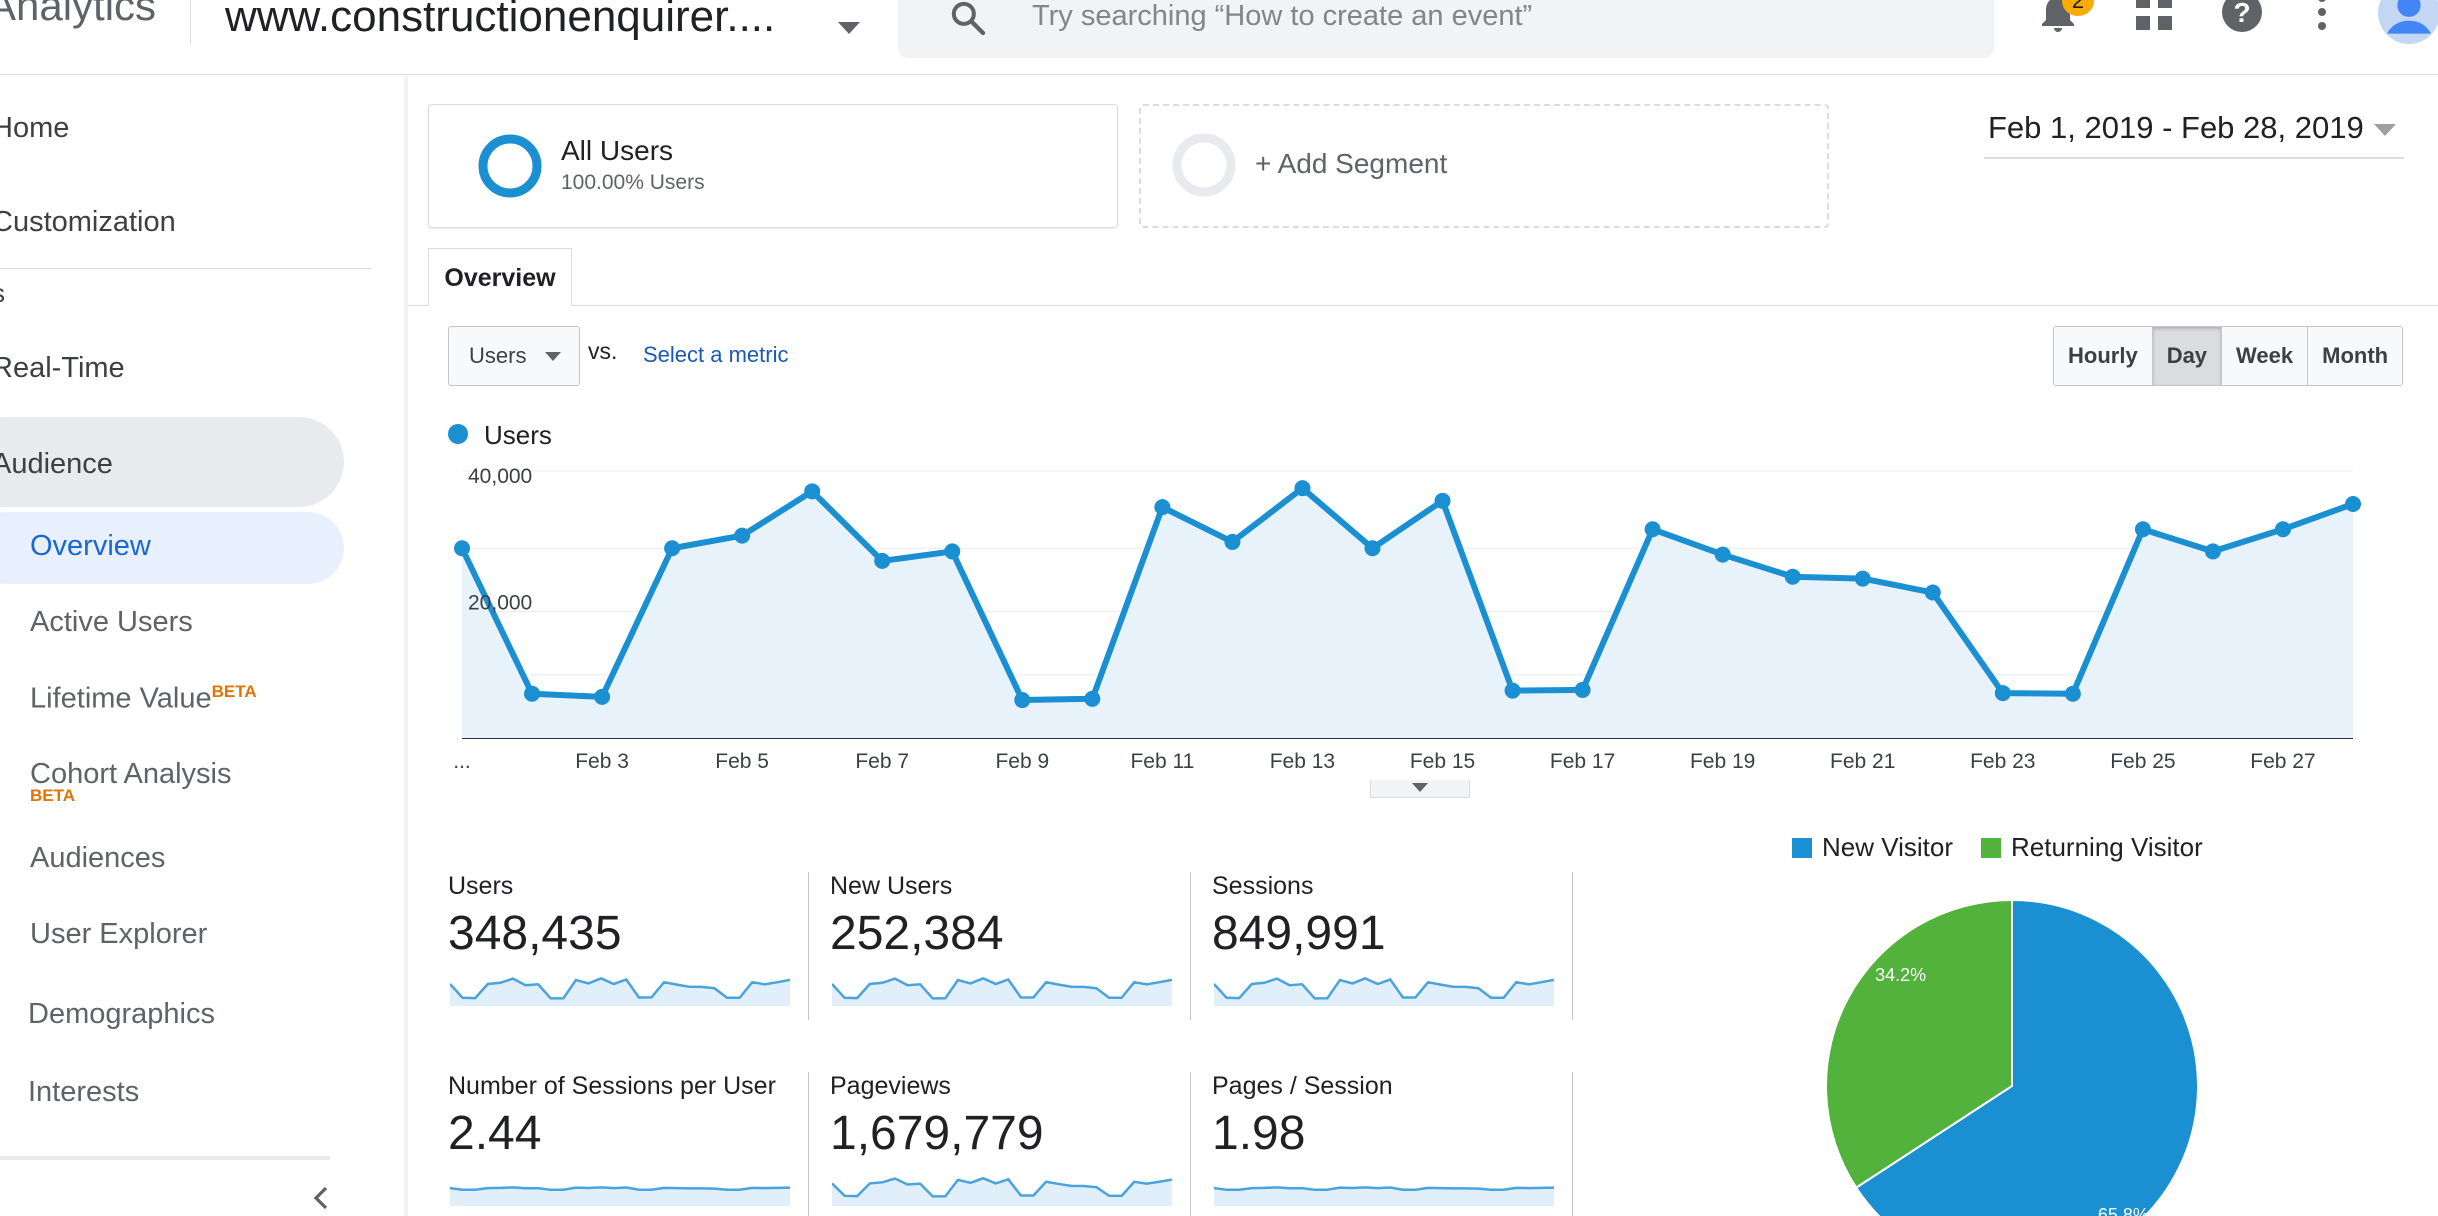  What do you see at coordinates (78, 14) in the screenshot?
I see `brand-title: Analytics` at bounding box center [78, 14].